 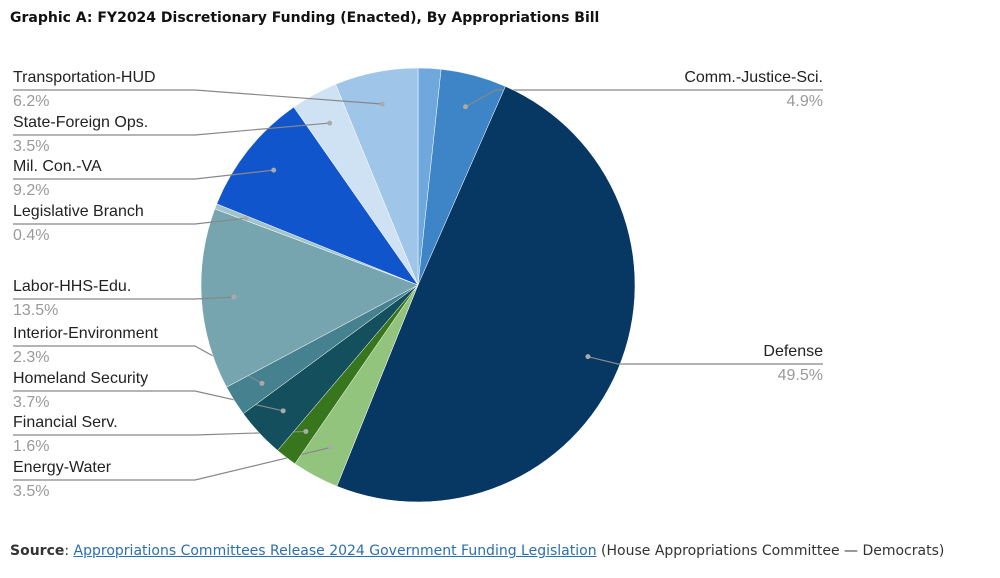 What do you see at coordinates (80, 122) in the screenshot?
I see `category-label: State-Foreign Ops.` at bounding box center [80, 122].